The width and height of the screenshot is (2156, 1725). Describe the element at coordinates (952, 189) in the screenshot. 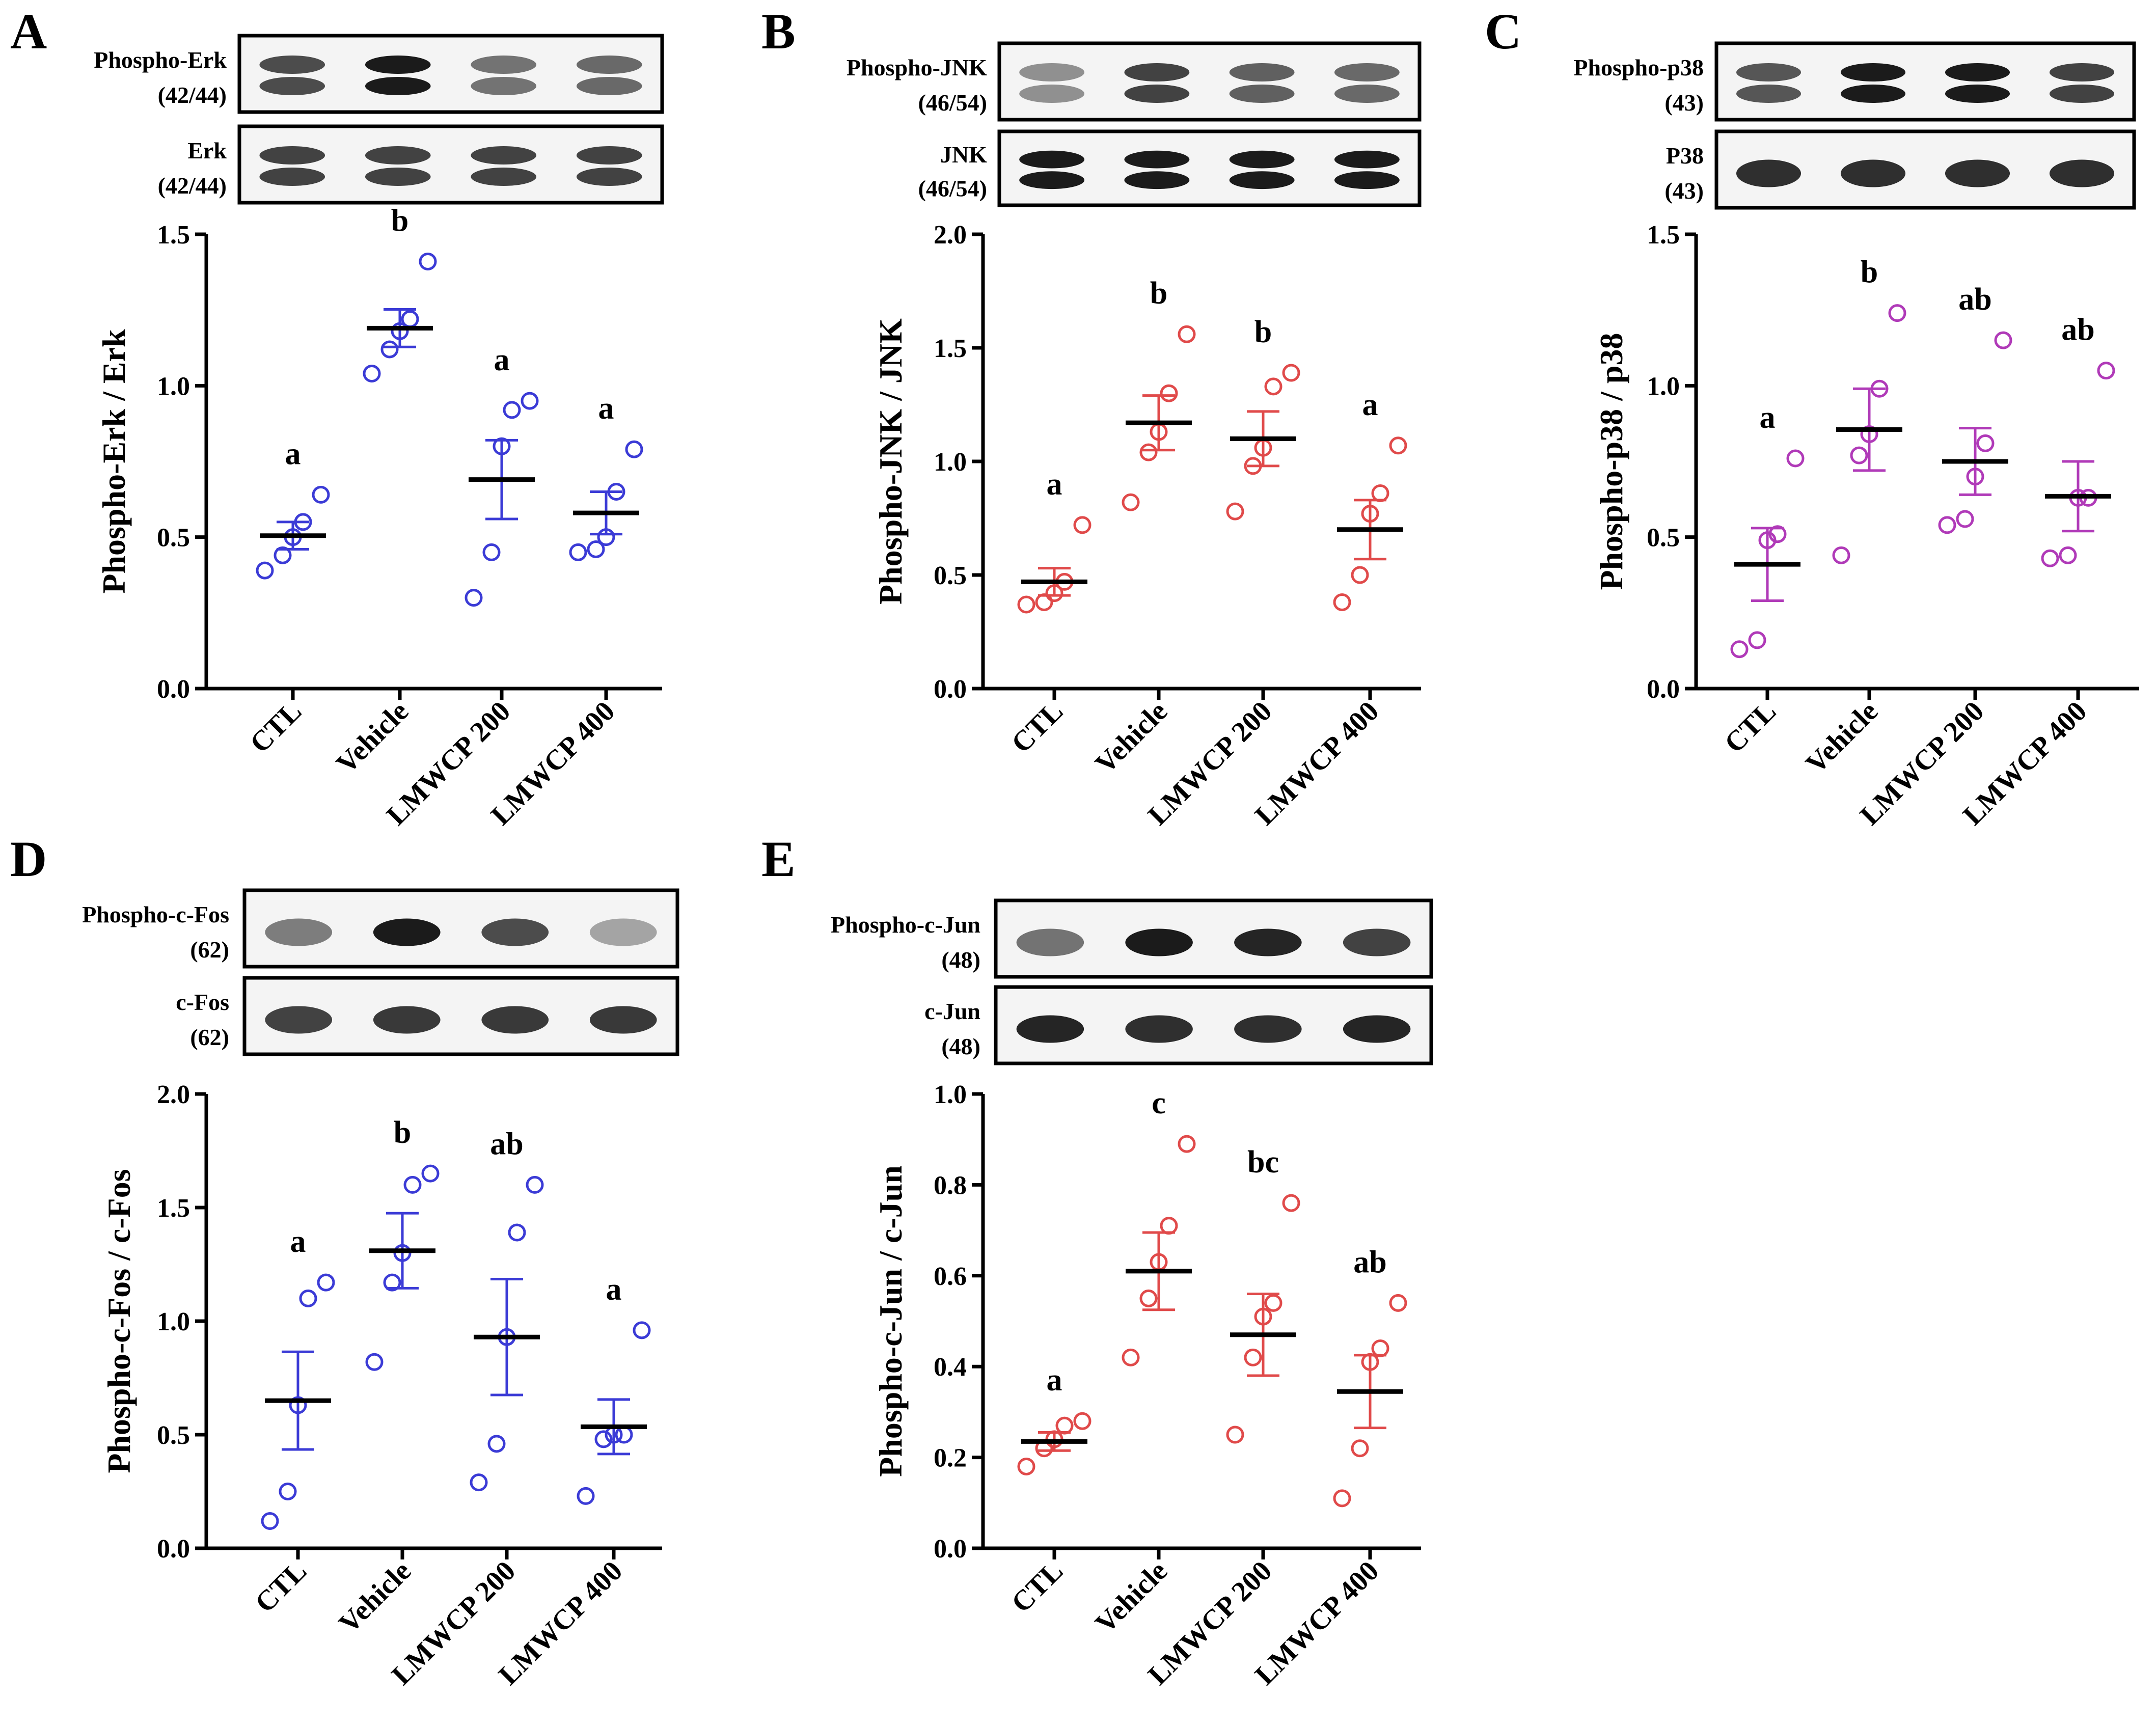

I see `blot-size-b-2: (46/54)` at that location.